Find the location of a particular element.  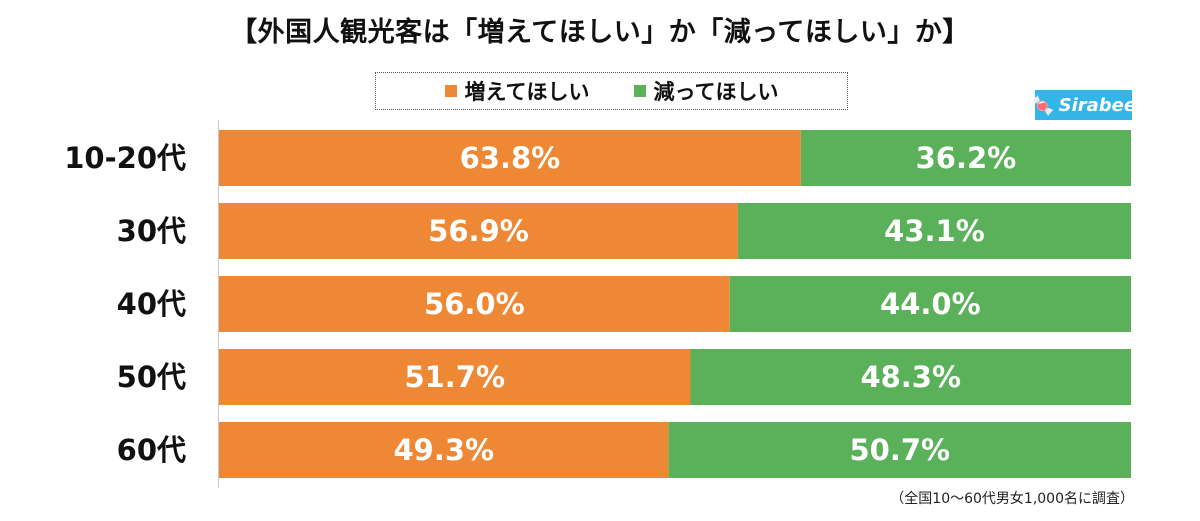

sirabee-logo-icon: 🍬 is located at coordinates (1042, 105).